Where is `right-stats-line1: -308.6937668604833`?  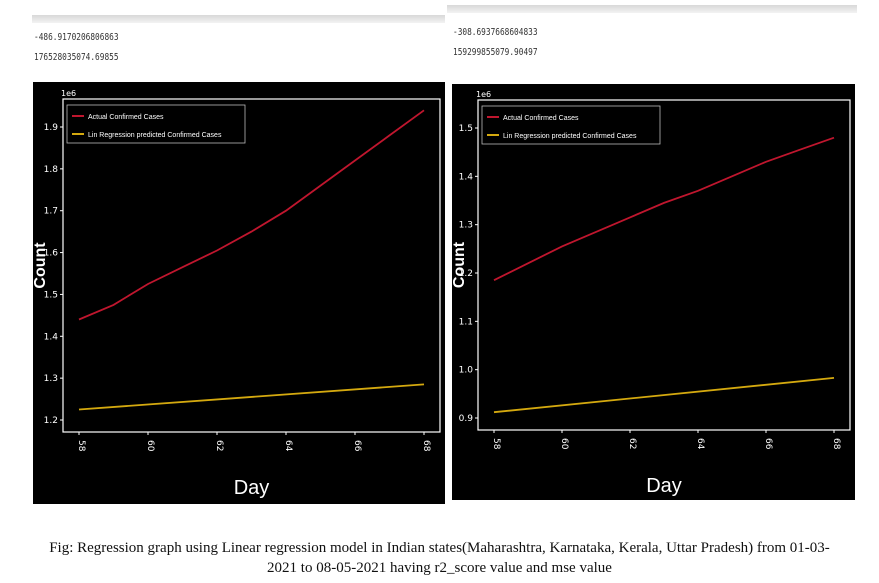
right-stats-line1: -308.6937668604833 is located at coordinates (495, 32).